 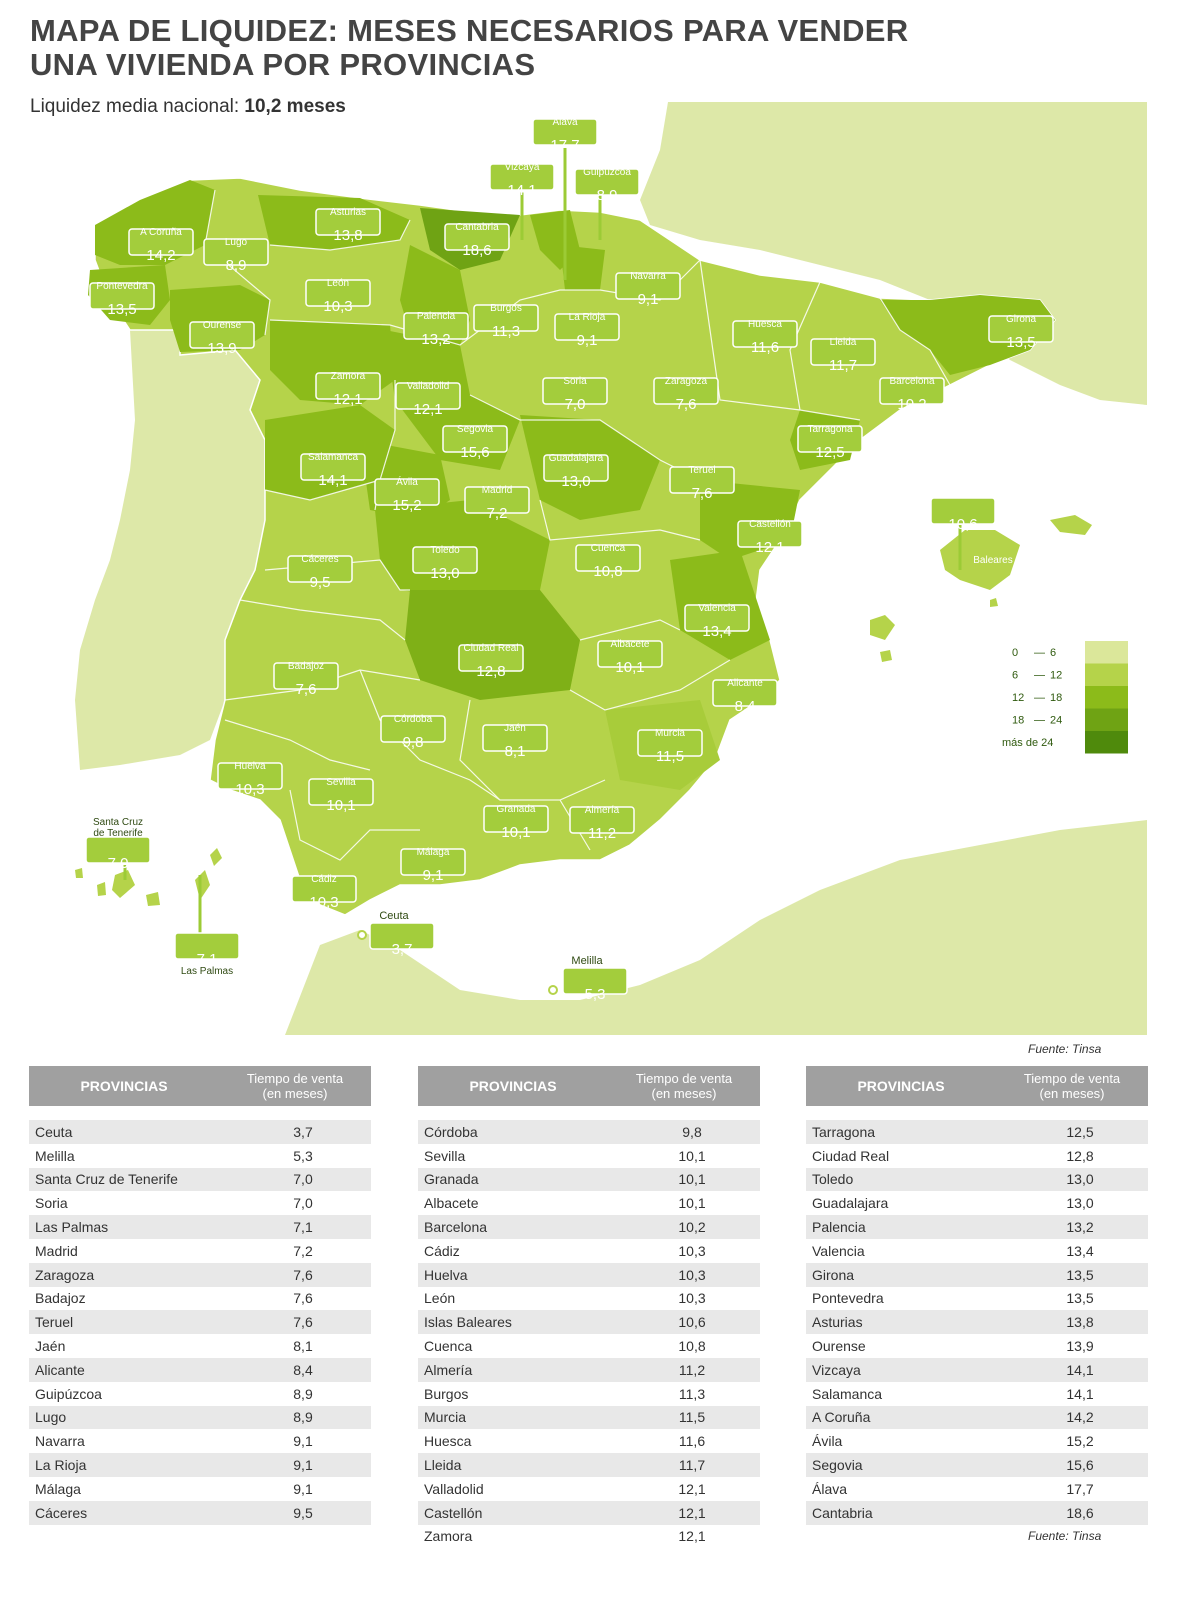 What do you see at coordinates (118, 863) in the screenshot?
I see `map-label-value: 7,0` at bounding box center [118, 863].